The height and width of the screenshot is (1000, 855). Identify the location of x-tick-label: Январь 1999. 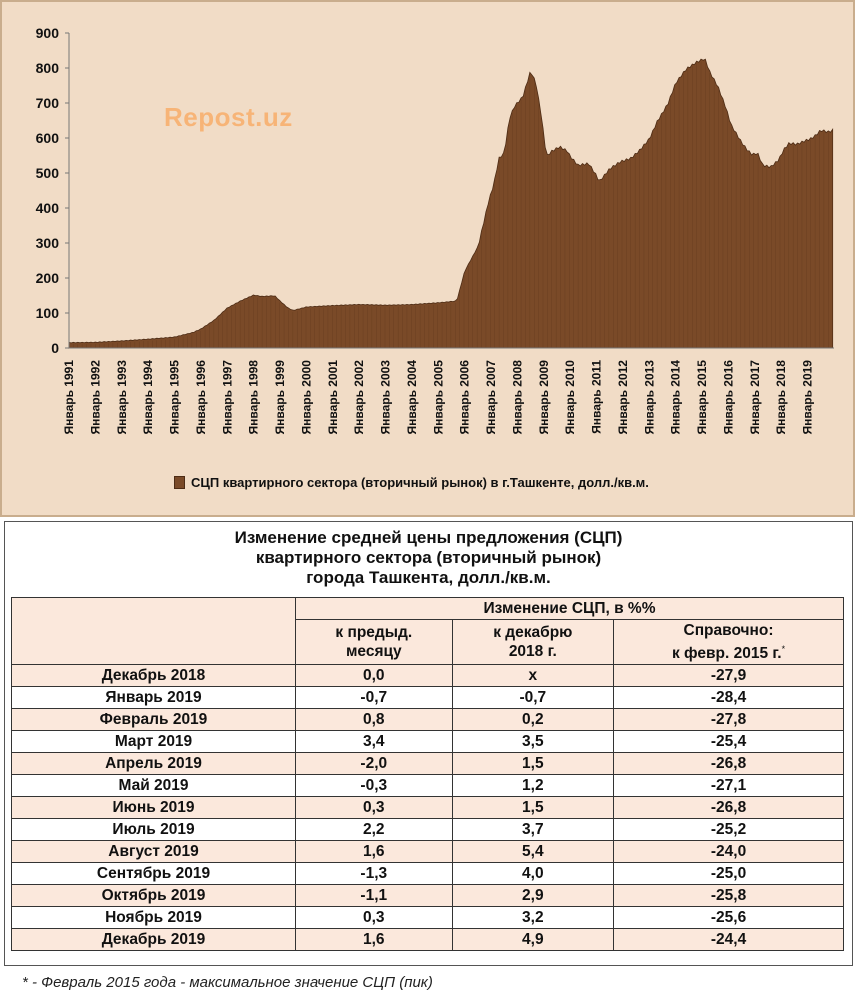
(280, 397).